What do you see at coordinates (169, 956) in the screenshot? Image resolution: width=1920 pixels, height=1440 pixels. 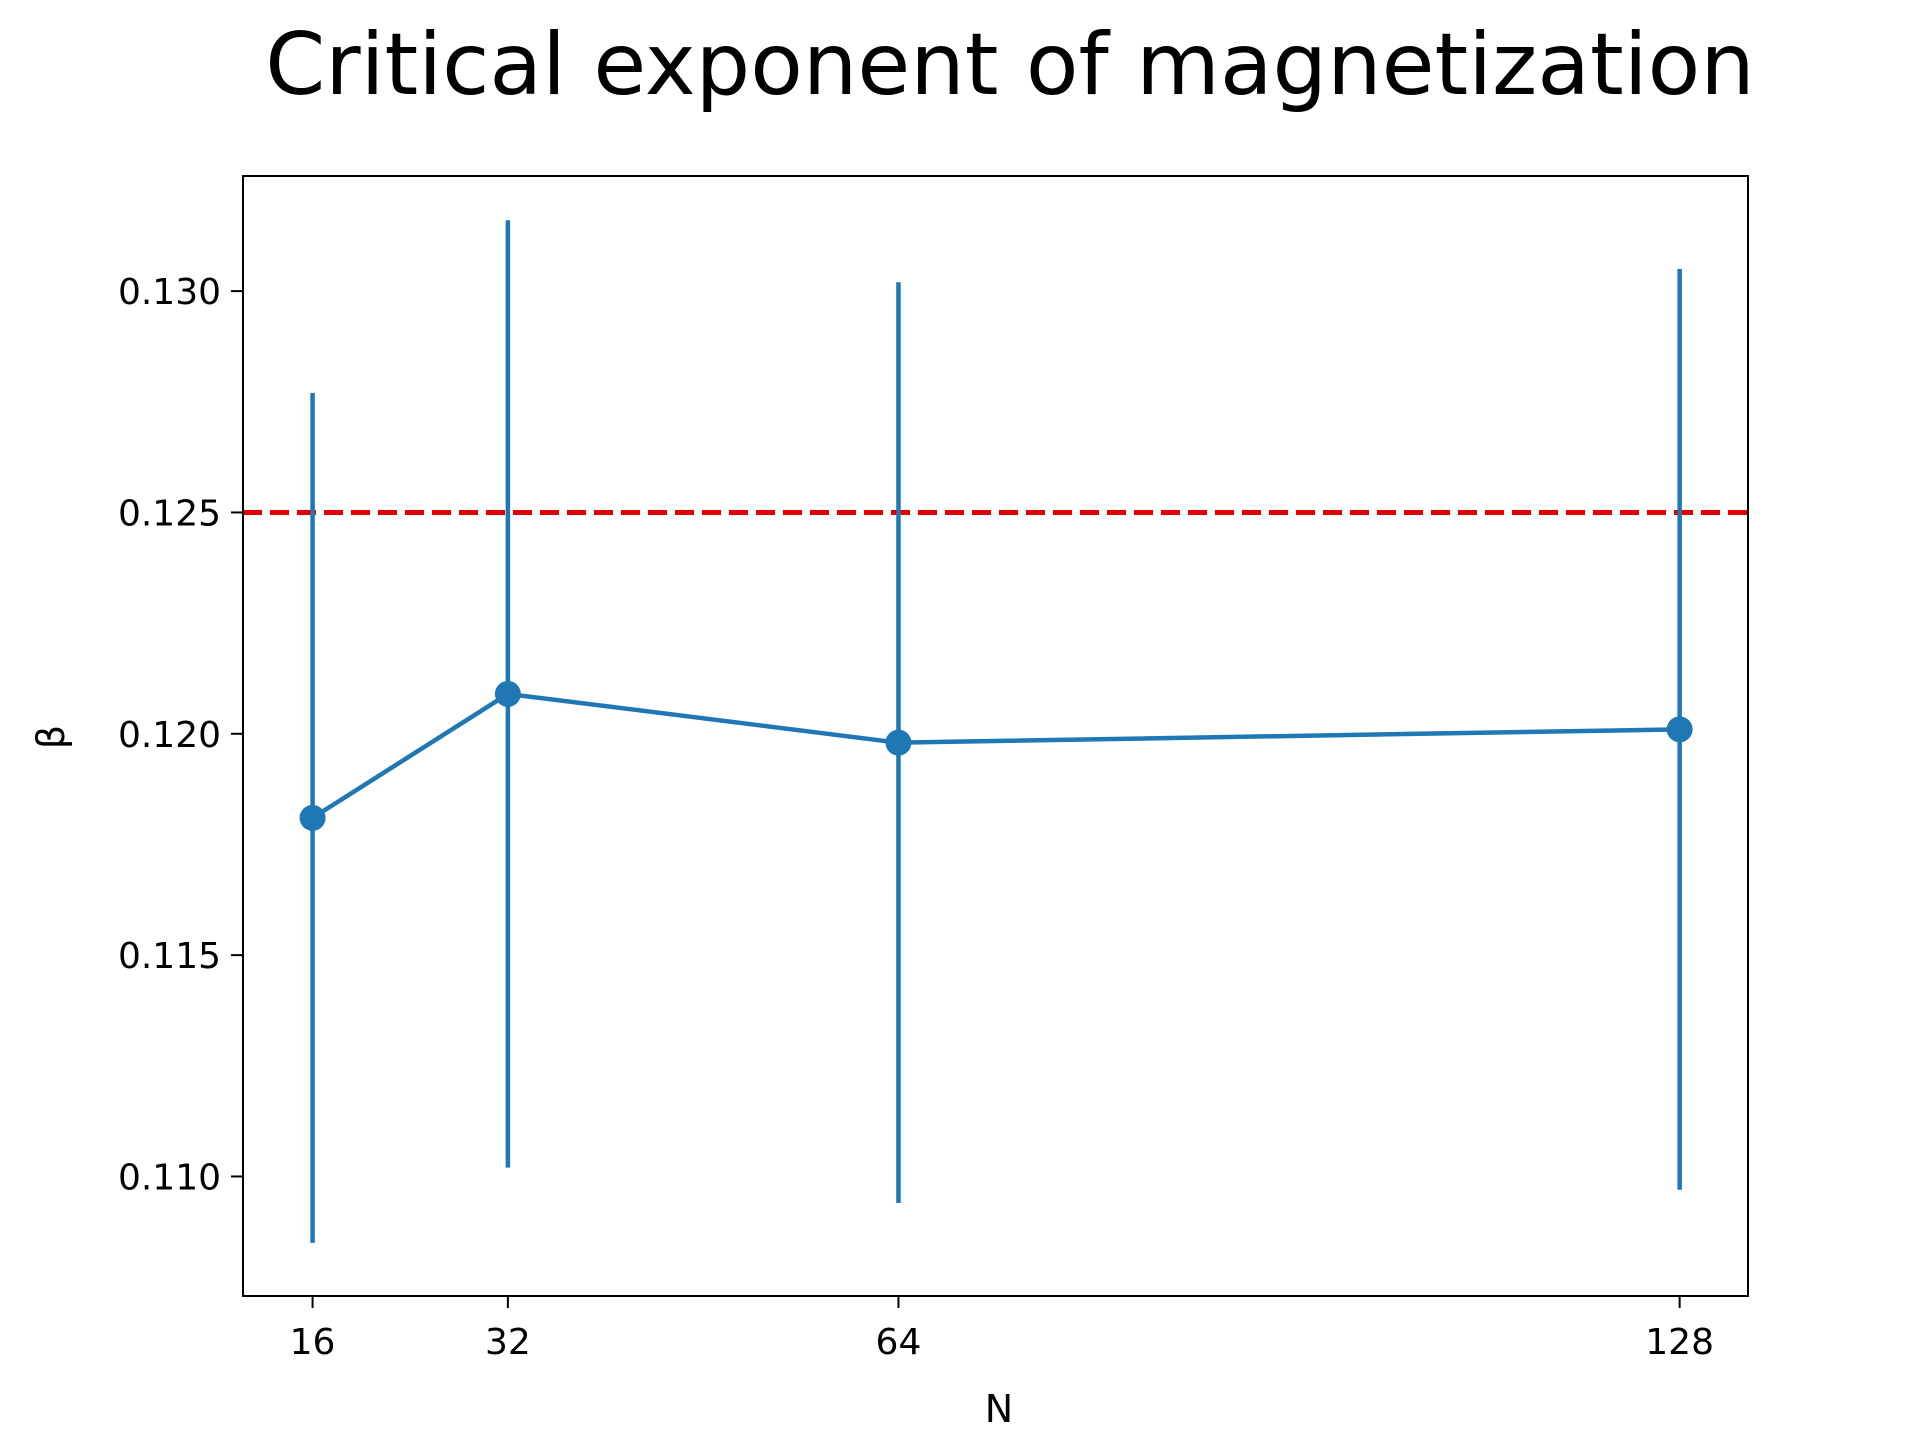 I see `y-tick-label-1: 0.115` at bounding box center [169, 956].